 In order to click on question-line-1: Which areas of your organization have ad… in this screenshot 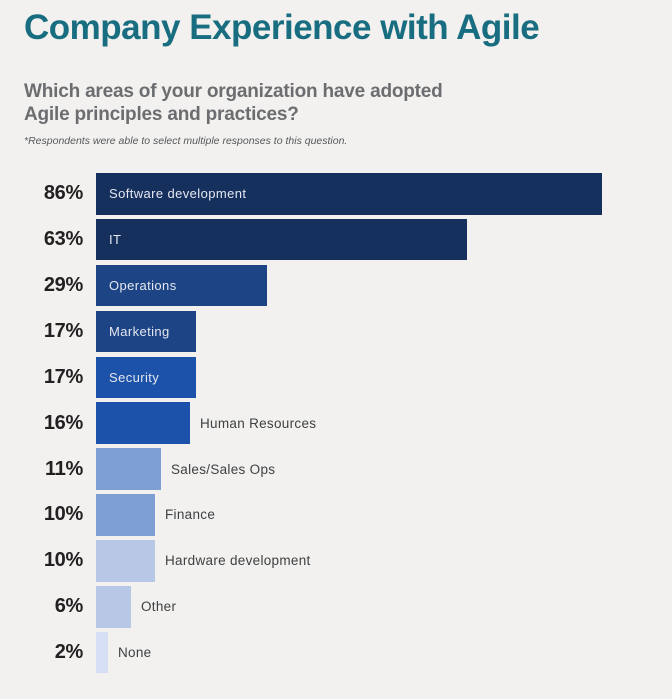, I will do `click(233, 91)`.